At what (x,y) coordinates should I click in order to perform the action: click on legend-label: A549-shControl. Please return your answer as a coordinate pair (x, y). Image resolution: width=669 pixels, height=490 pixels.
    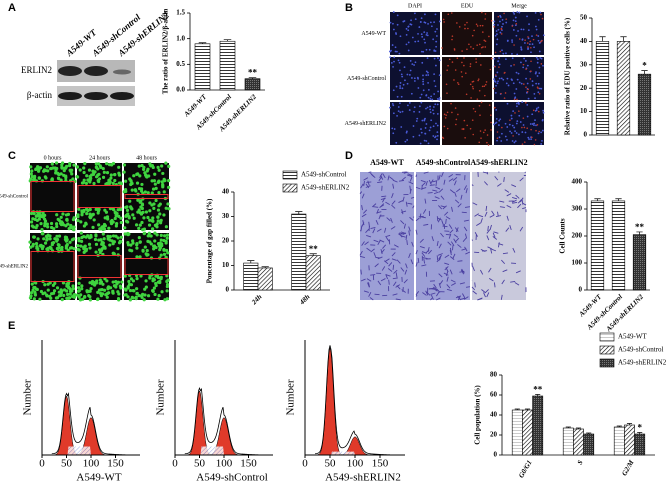
    Looking at the image, I should click on (324, 175).